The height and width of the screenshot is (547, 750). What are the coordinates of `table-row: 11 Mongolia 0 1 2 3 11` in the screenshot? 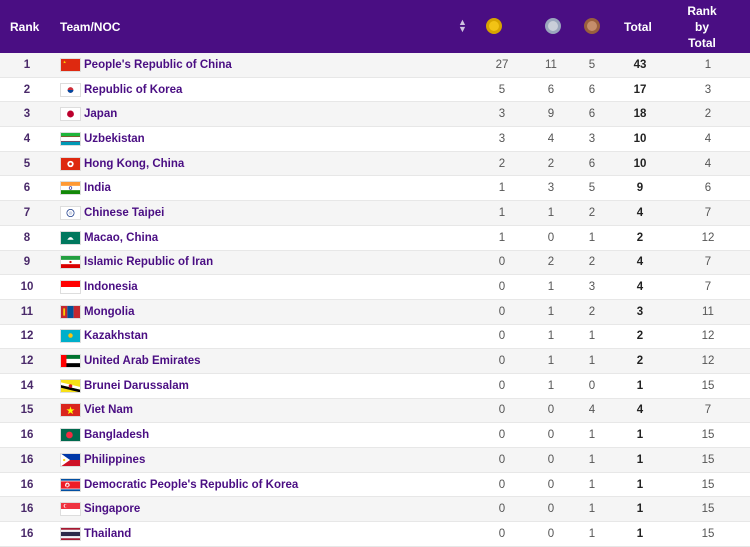 It's located at (375, 312).